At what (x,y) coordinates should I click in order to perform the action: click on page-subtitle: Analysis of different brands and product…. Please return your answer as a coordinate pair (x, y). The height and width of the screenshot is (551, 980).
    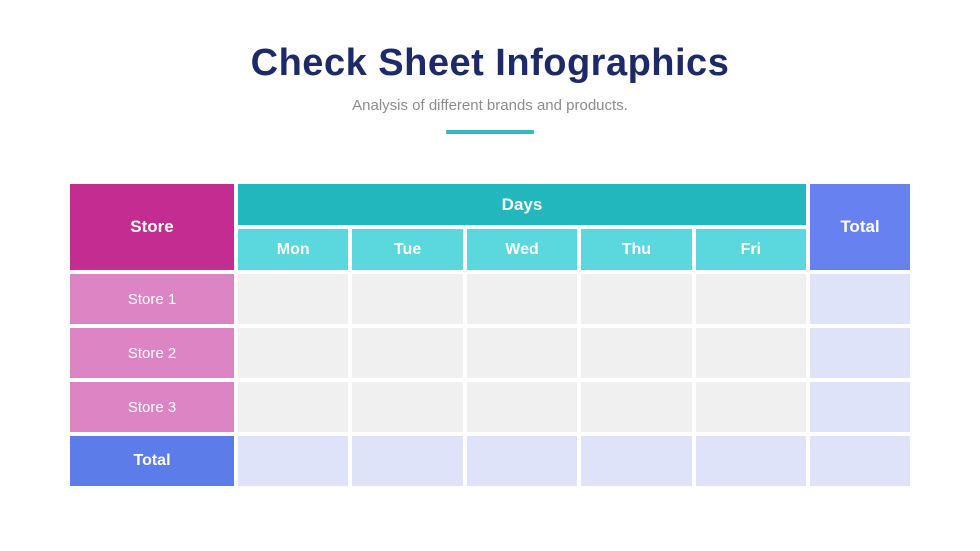
    Looking at the image, I should click on (490, 105).